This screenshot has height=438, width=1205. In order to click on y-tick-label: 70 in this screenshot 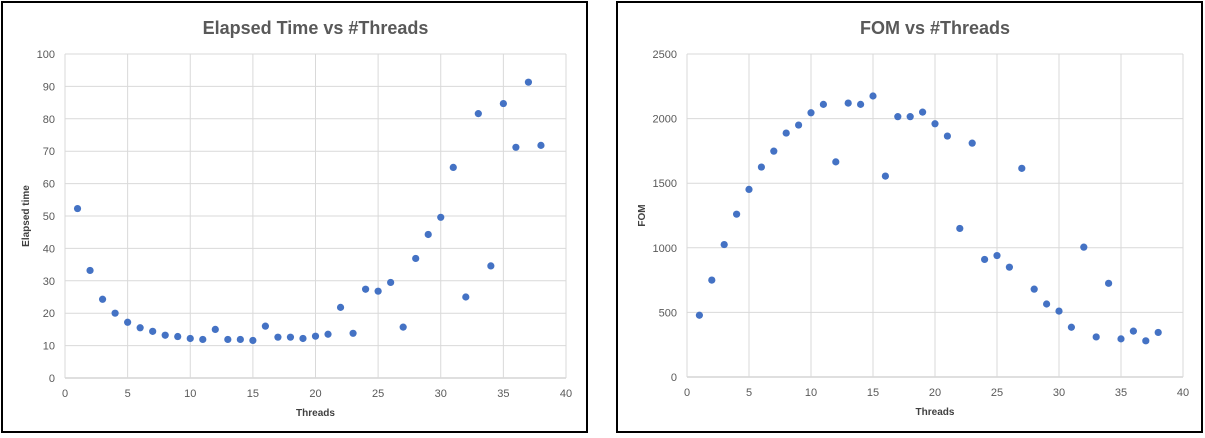, I will do `click(49, 152)`.